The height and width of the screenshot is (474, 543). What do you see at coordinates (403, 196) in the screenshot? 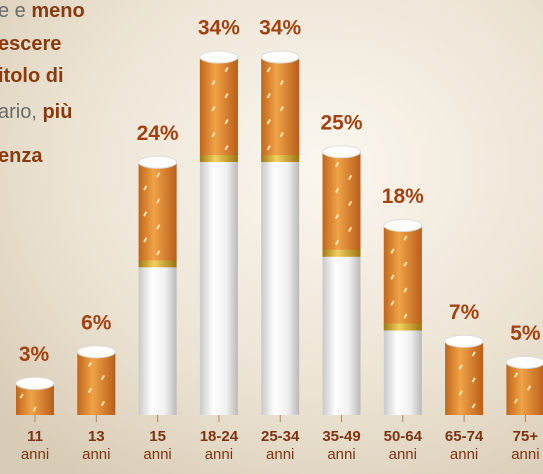
I see `value-label: 18%` at bounding box center [403, 196].